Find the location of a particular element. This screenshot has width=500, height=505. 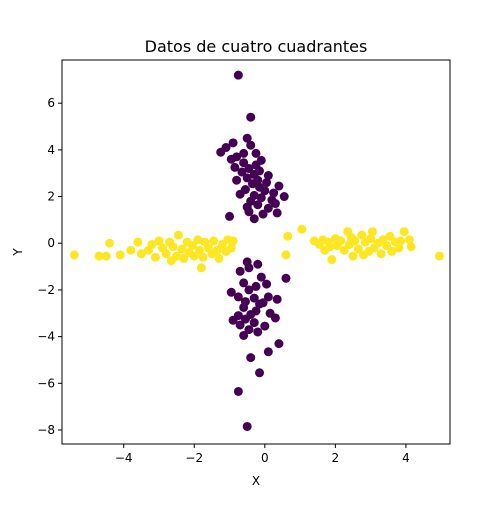

x-tick-label: 4 is located at coordinates (406, 458).